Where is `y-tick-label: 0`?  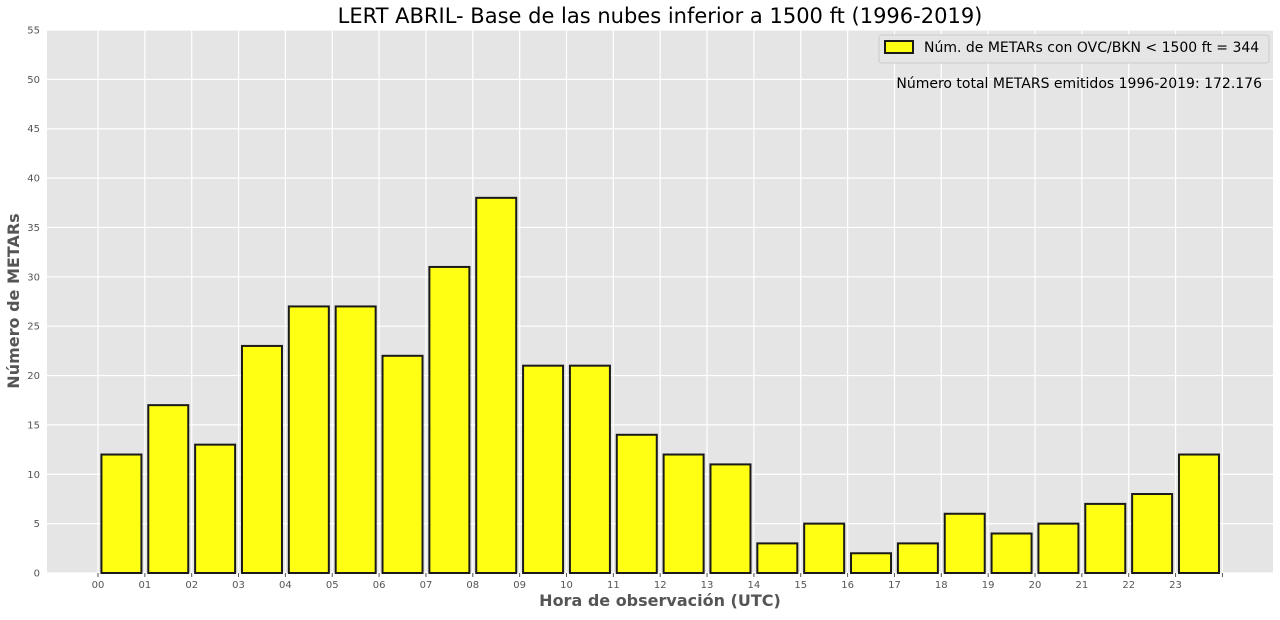 y-tick-label: 0 is located at coordinates (37, 574).